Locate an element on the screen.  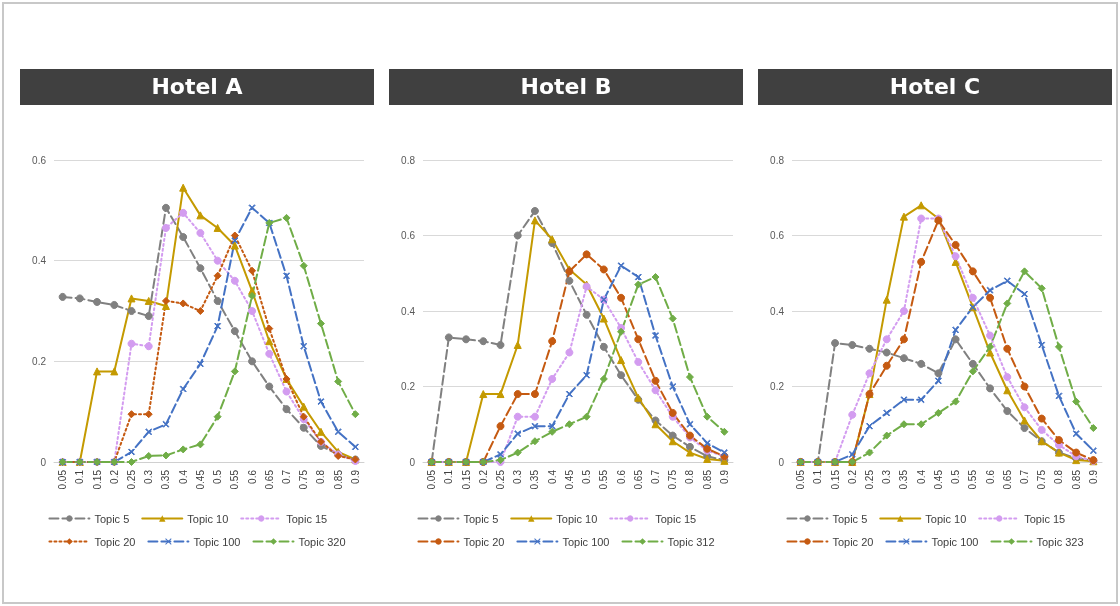
legend-label: Topic 323 is located at coordinates (1060, 541).